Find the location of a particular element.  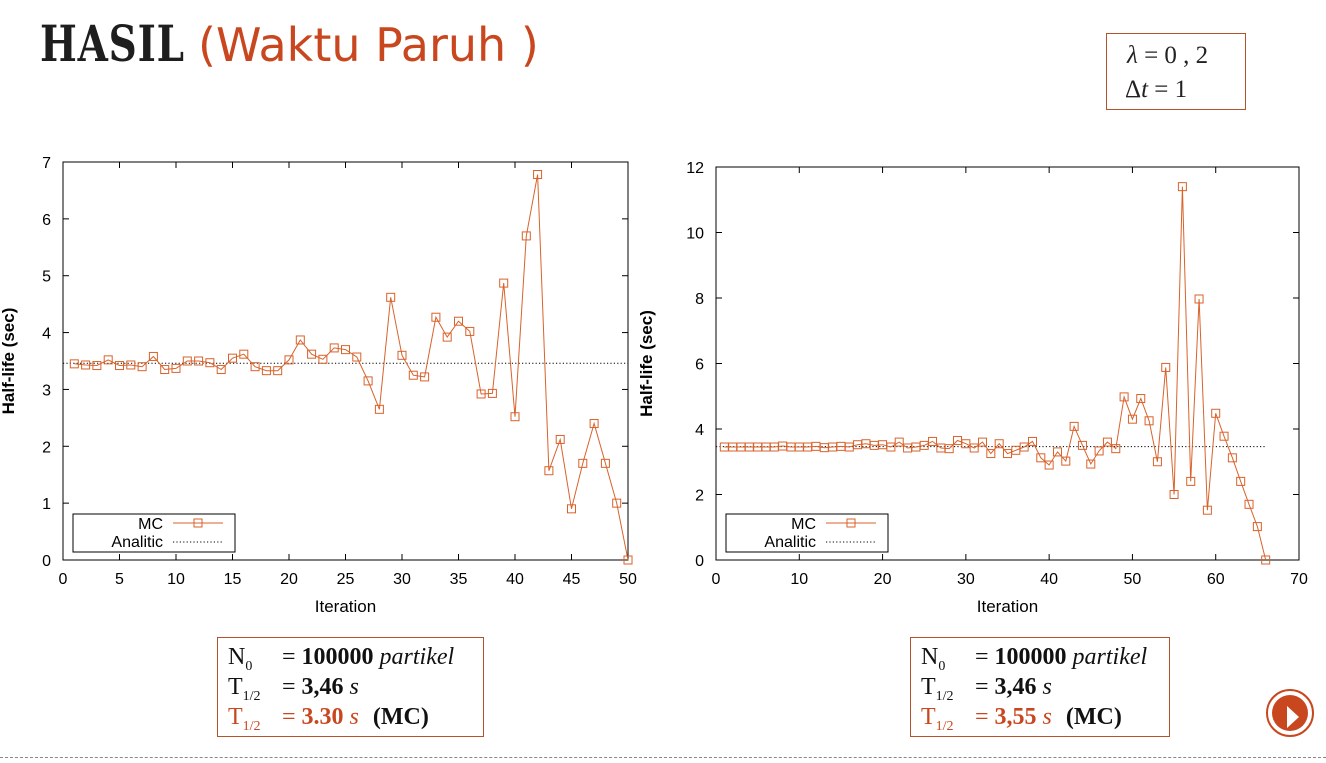

x-tick-label: 20 is located at coordinates (289, 579).